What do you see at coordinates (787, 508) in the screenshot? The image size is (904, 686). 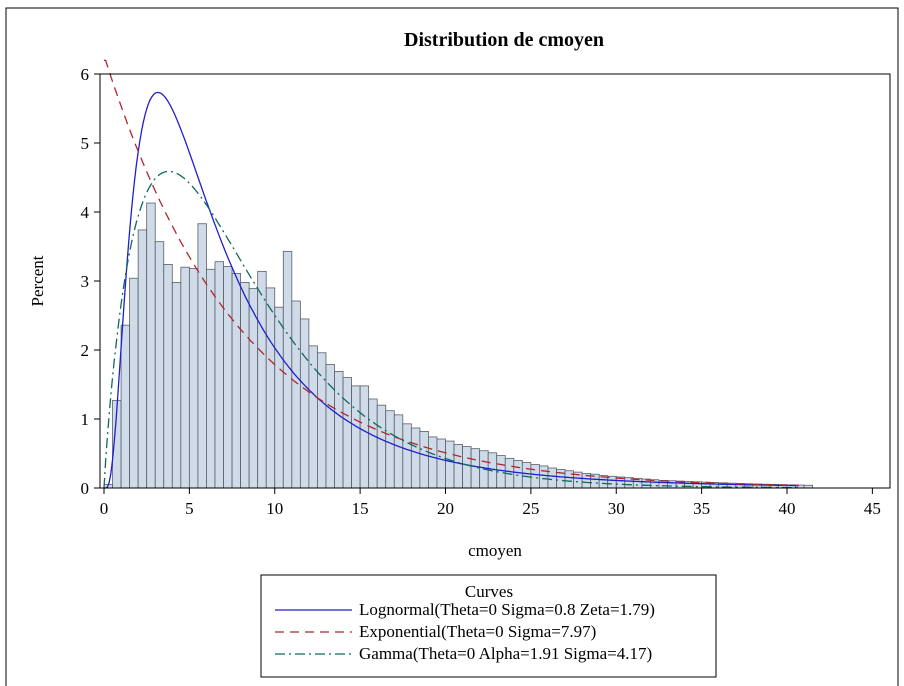 I see `x-tick-label: 40` at bounding box center [787, 508].